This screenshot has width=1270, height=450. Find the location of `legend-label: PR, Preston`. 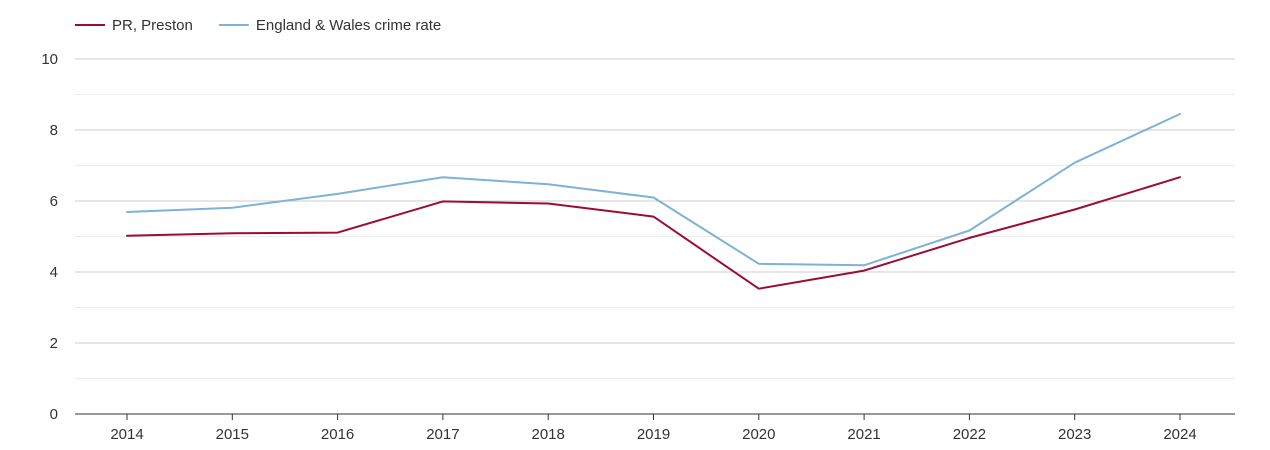

legend-label: PR, Preston is located at coordinates (152, 25).